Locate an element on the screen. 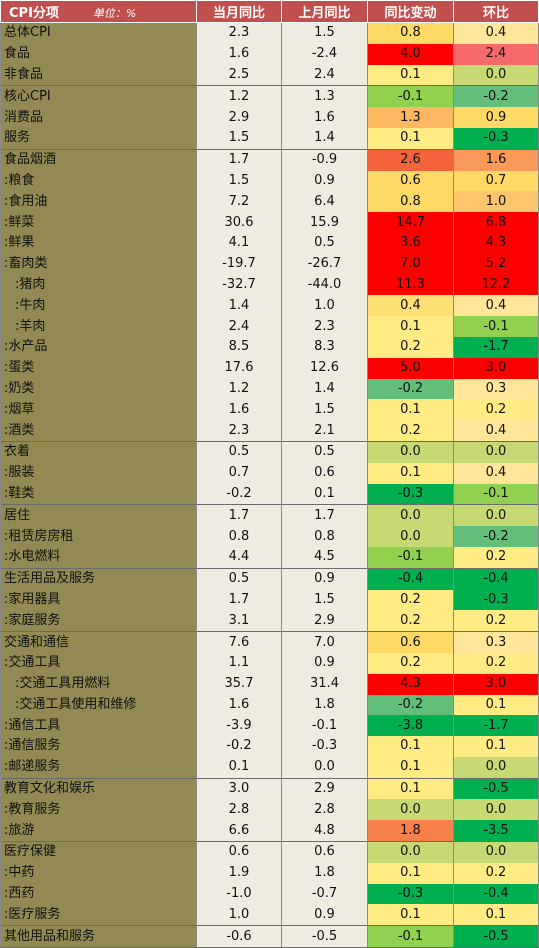 The height and width of the screenshot is (948, 539). row-yoy: 7.6 is located at coordinates (239, 642).